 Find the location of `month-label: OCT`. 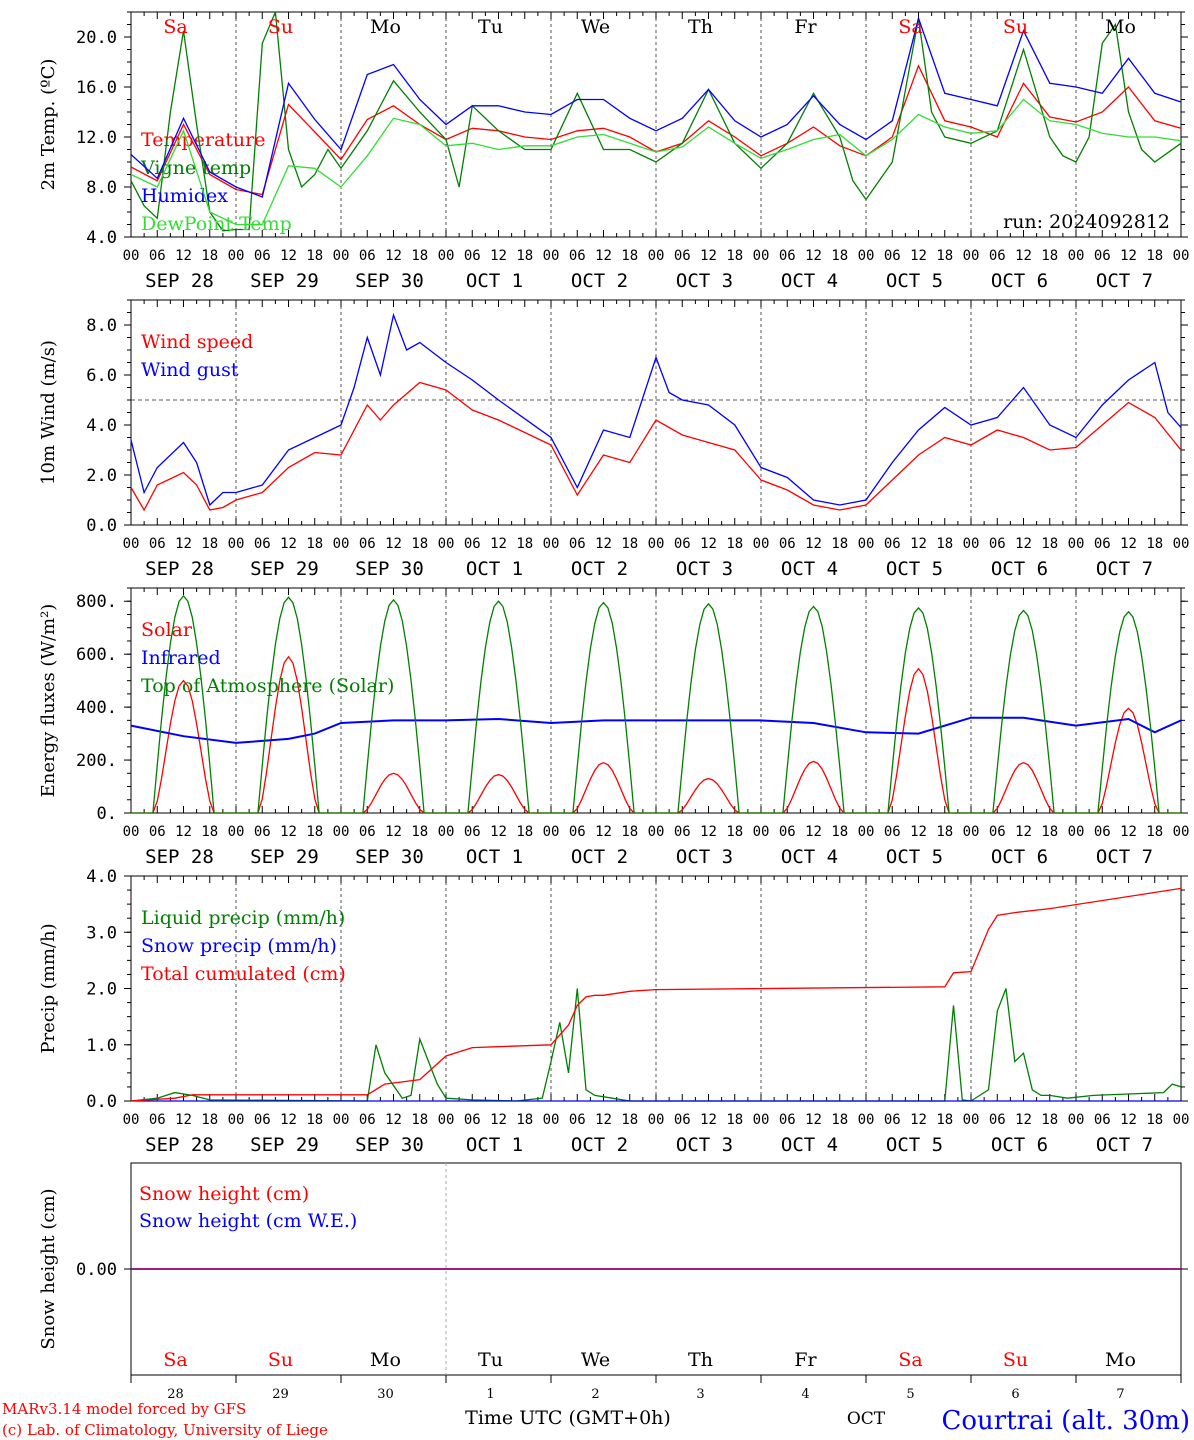

month-label: OCT is located at coordinates (866, 1419).